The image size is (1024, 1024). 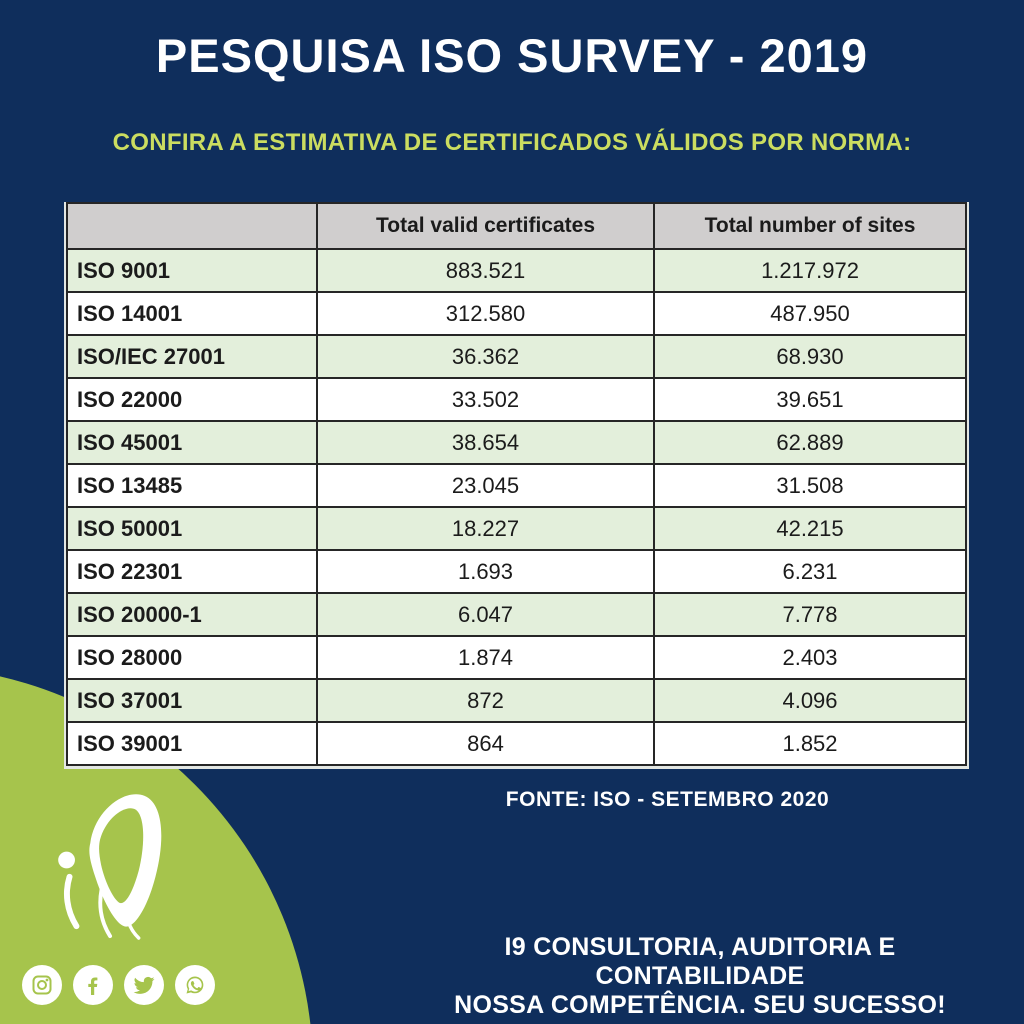 What do you see at coordinates (810, 614) in the screenshot?
I see `sites-cell: 7.778` at bounding box center [810, 614].